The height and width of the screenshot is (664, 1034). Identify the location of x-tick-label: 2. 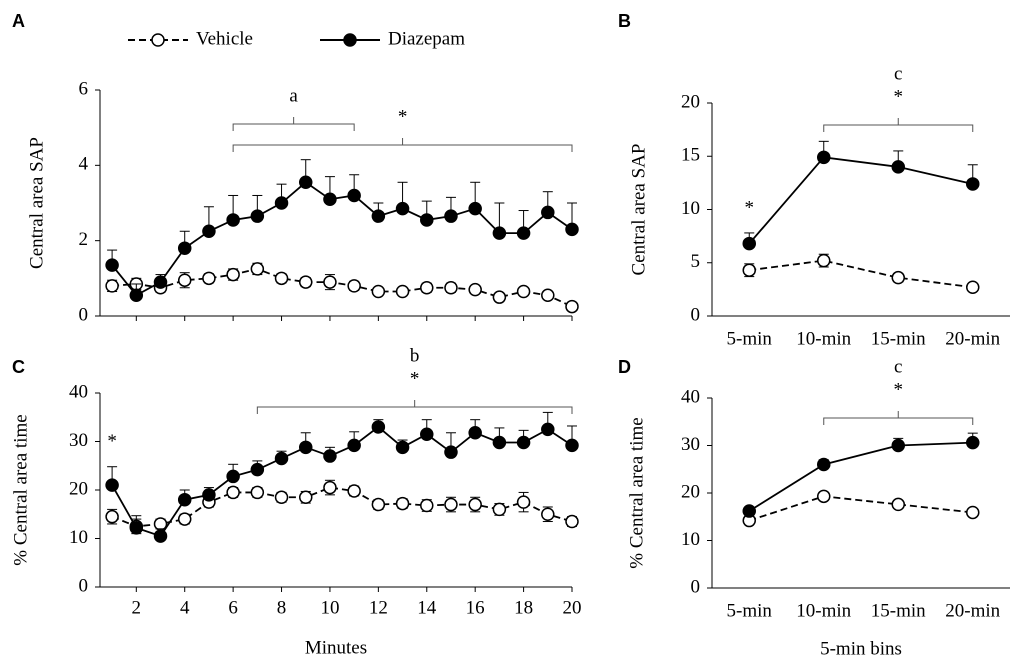
(137, 607).